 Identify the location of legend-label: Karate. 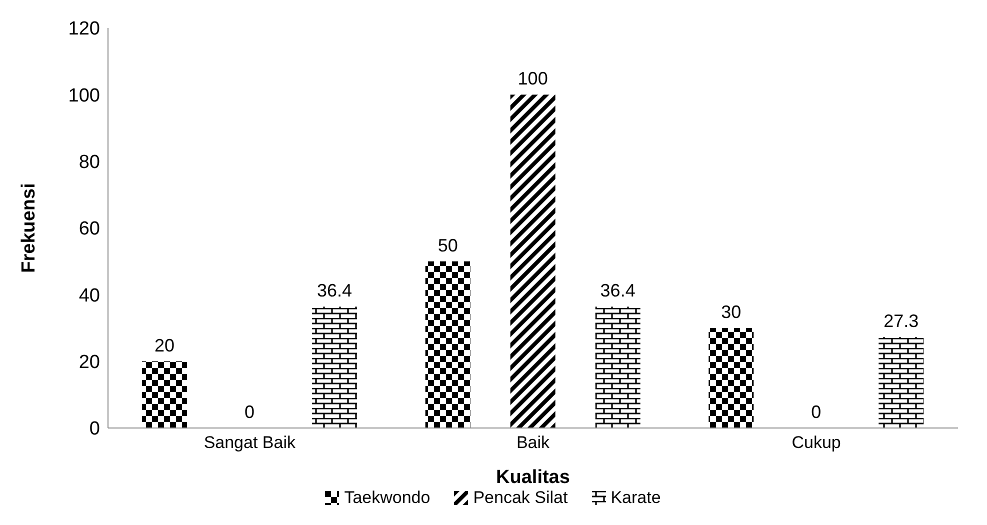
(635, 498).